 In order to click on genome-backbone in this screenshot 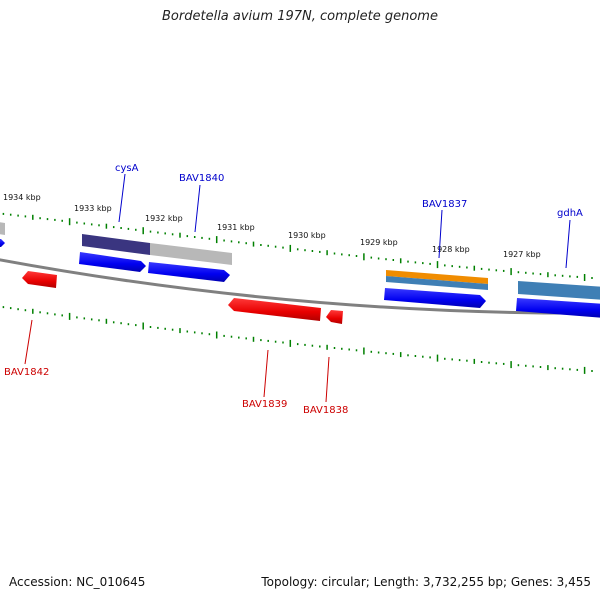, I will do `click(300, 286)`.